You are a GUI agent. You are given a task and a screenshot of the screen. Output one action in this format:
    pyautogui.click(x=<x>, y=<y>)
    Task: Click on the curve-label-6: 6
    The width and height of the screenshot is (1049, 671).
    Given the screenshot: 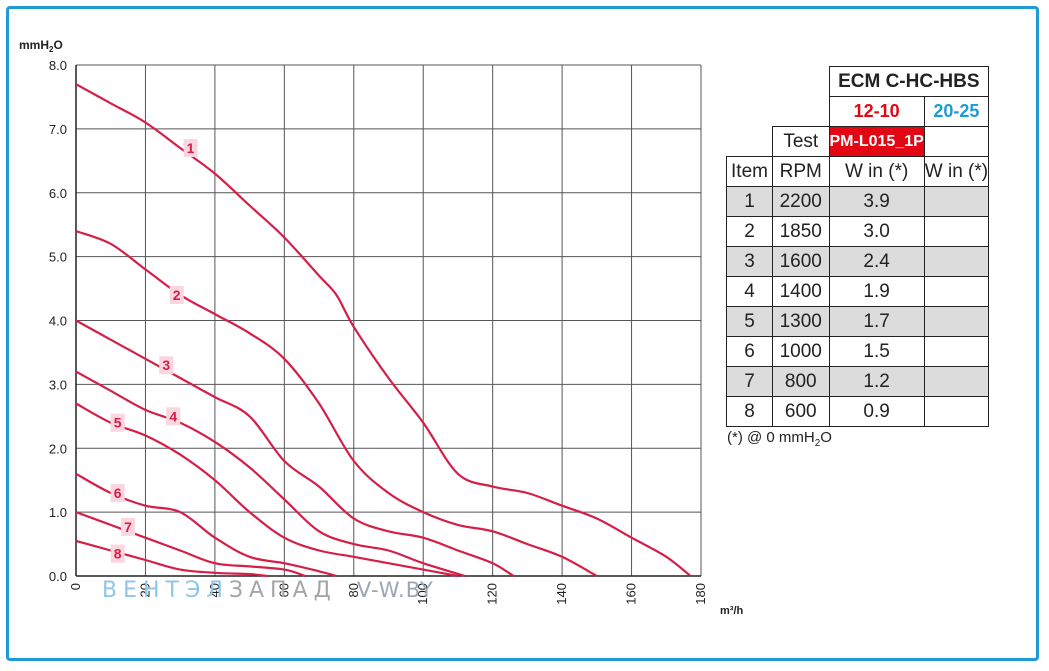 What is the action you would take?
    pyautogui.click(x=118, y=493)
    